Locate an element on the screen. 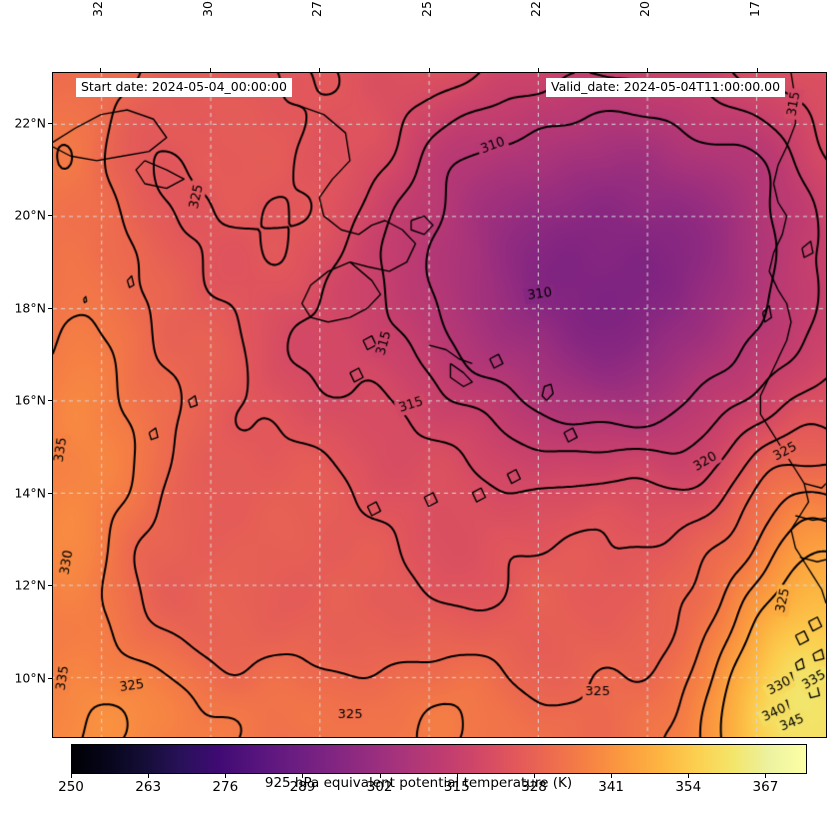 This screenshot has height=836, width=837. start-date-annotation: Start date: 2024-05-04_00:00:00 is located at coordinates (184, 87).